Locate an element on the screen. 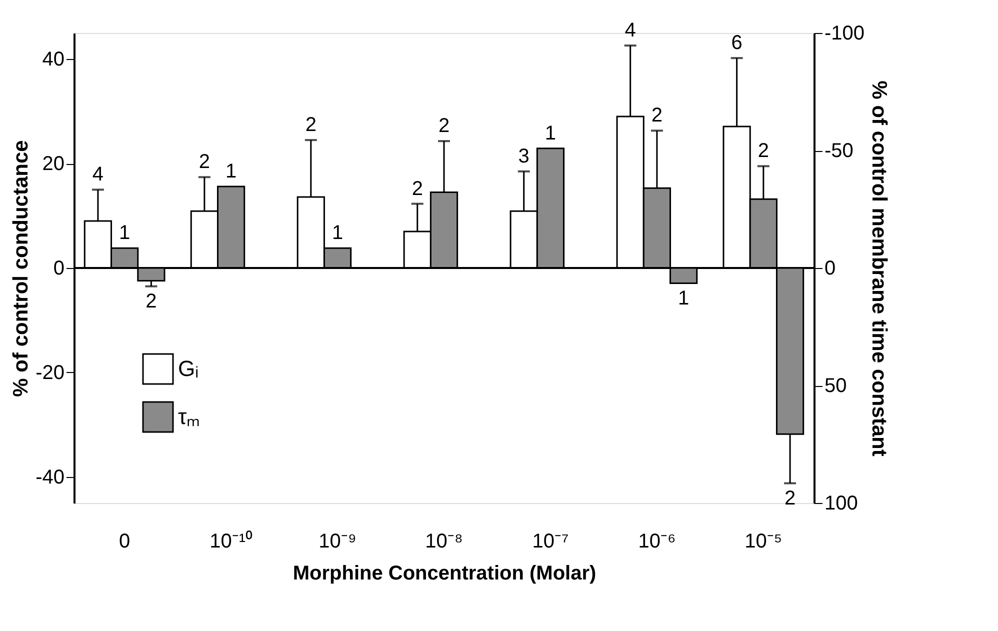  annotation: 6 is located at coordinates (736, 43).